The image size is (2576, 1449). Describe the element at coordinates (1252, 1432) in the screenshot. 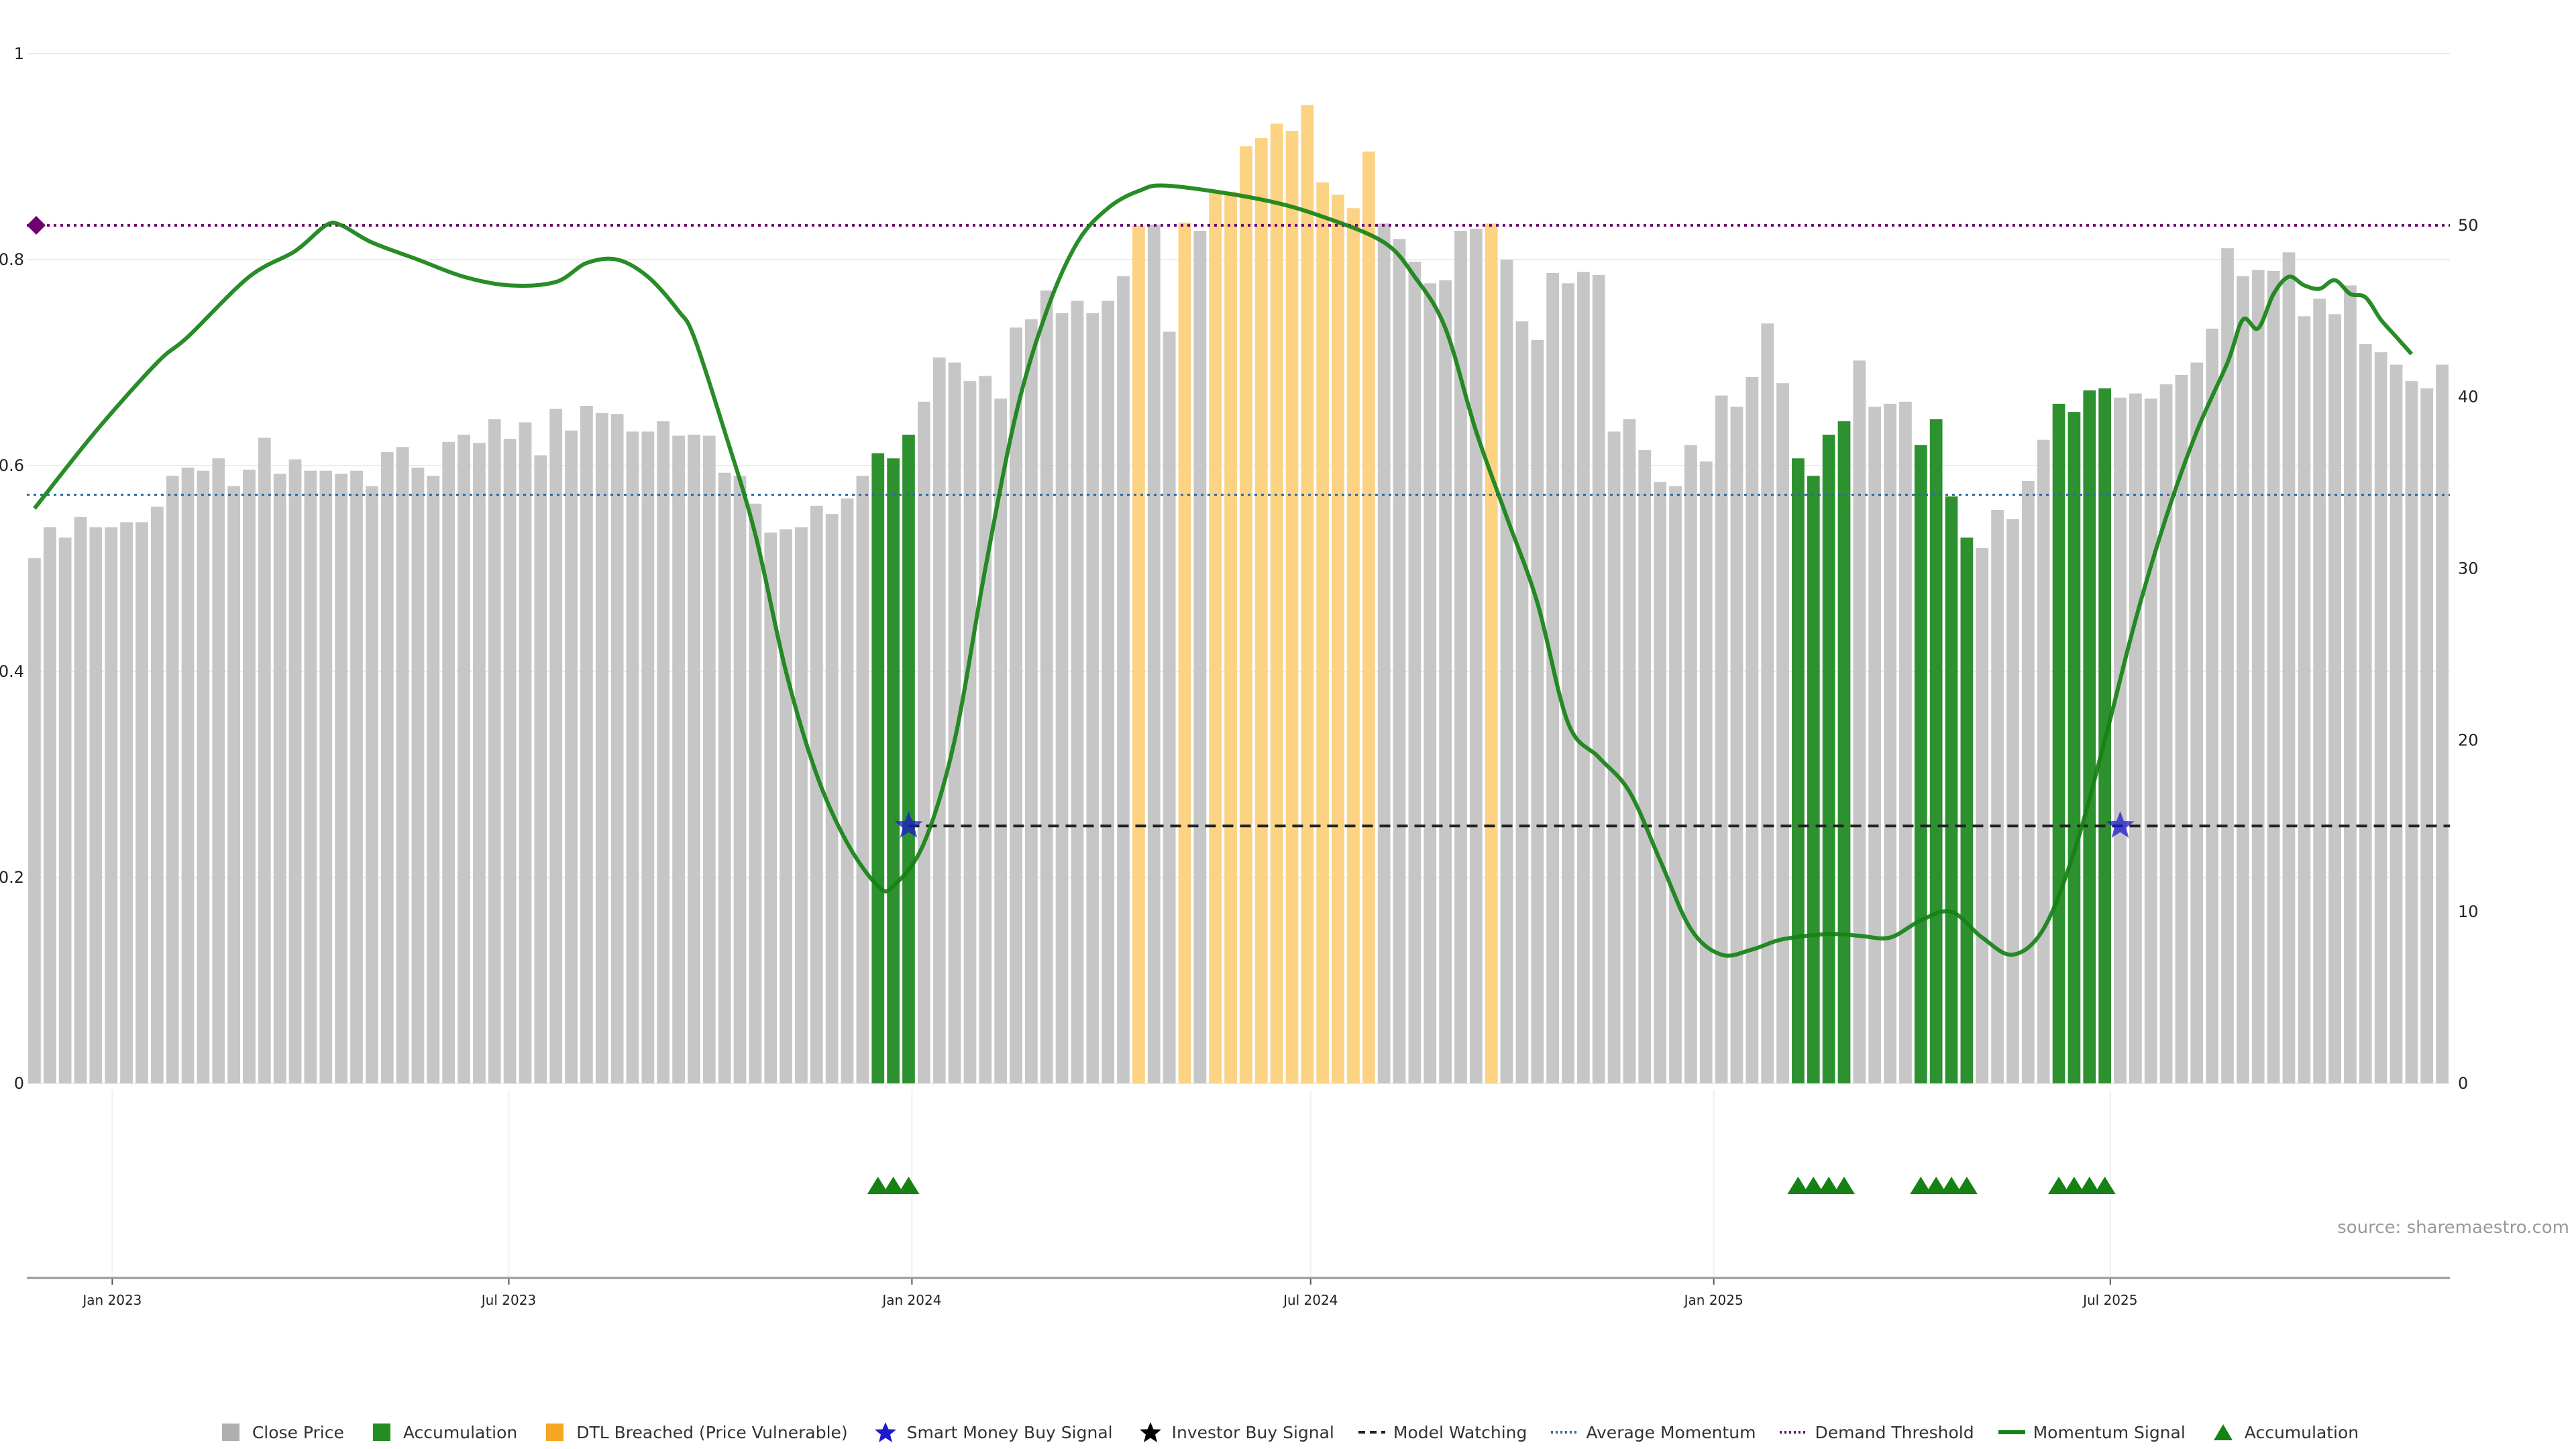

I see `legend-label: Investor Buy Signal` at that location.